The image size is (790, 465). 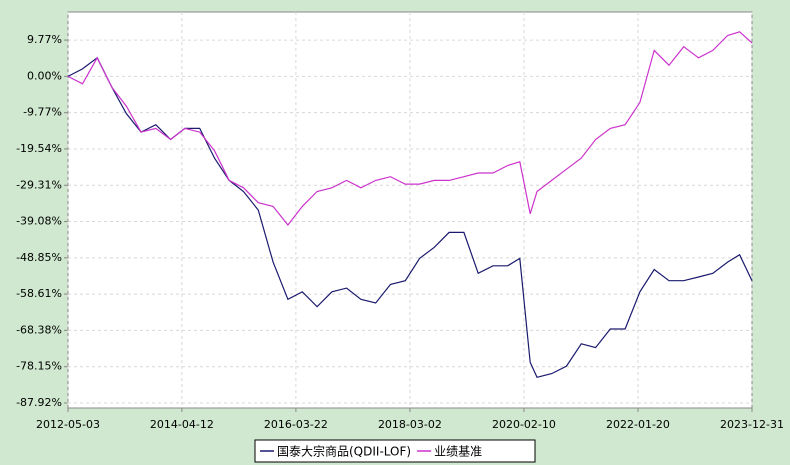 I want to click on y-tick-label: -68.38%, so click(x=39, y=329).